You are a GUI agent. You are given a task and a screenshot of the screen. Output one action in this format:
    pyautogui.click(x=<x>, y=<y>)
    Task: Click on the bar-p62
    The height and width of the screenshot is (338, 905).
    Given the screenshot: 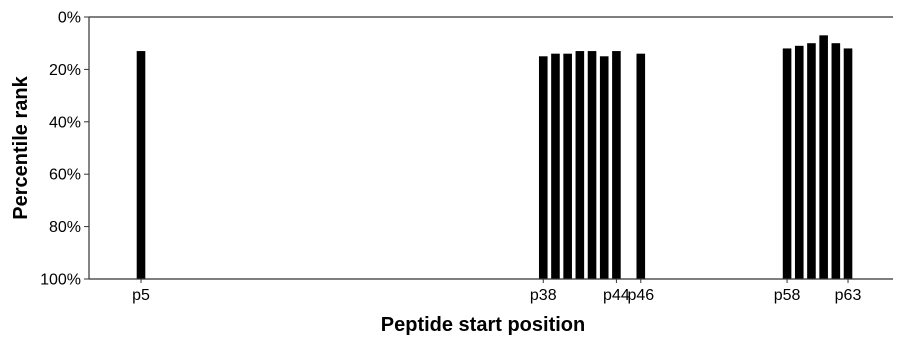 What is the action you would take?
    pyautogui.click(x=836, y=161)
    